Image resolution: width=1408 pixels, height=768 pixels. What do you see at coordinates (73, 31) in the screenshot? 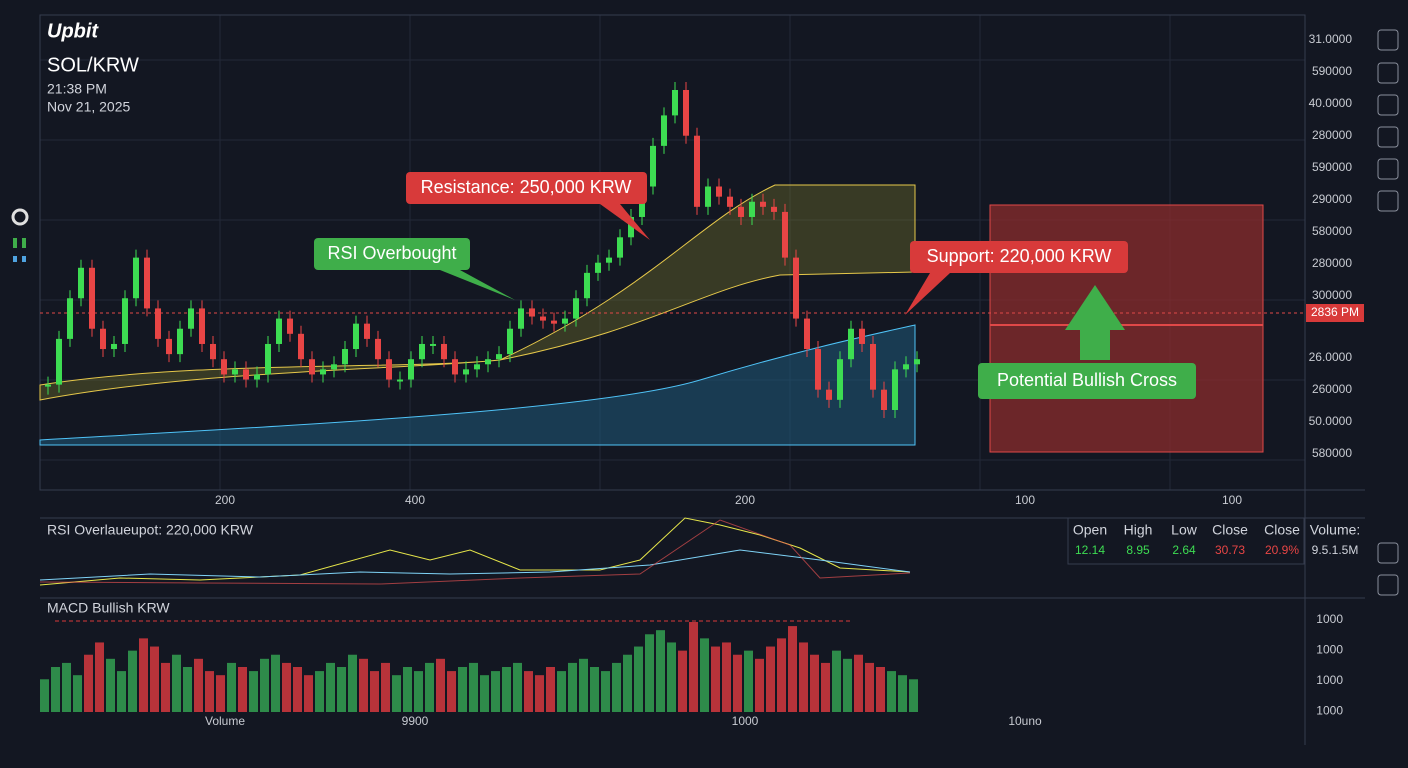
I see `exchange: Upbit` at bounding box center [73, 31].